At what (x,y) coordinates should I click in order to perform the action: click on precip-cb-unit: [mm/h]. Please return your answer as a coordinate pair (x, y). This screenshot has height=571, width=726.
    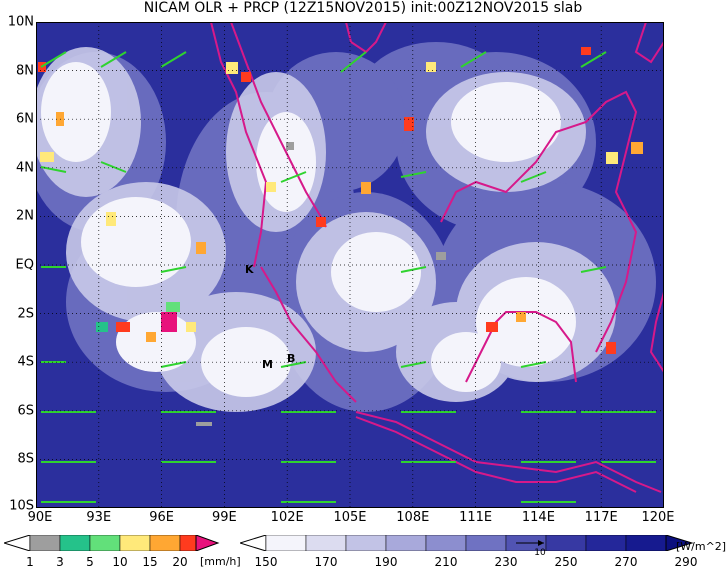
    Looking at the image, I should click on (220, 561).